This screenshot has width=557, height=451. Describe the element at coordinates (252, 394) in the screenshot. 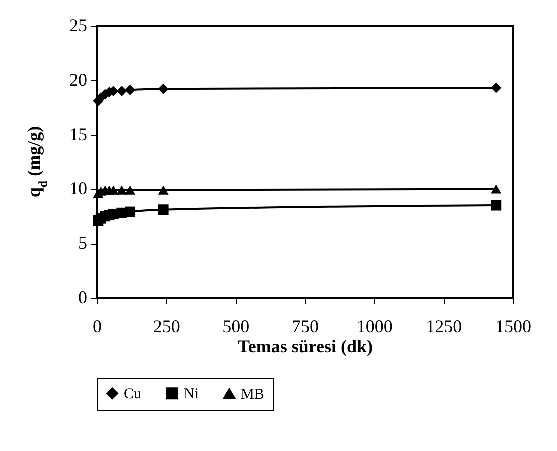

I see `legend-label: MB` at that location.